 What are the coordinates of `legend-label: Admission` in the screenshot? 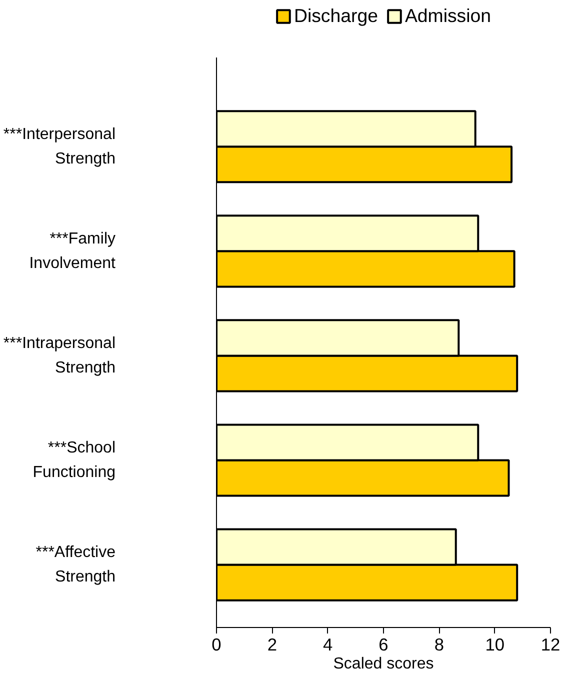 It's located at (448, 16).